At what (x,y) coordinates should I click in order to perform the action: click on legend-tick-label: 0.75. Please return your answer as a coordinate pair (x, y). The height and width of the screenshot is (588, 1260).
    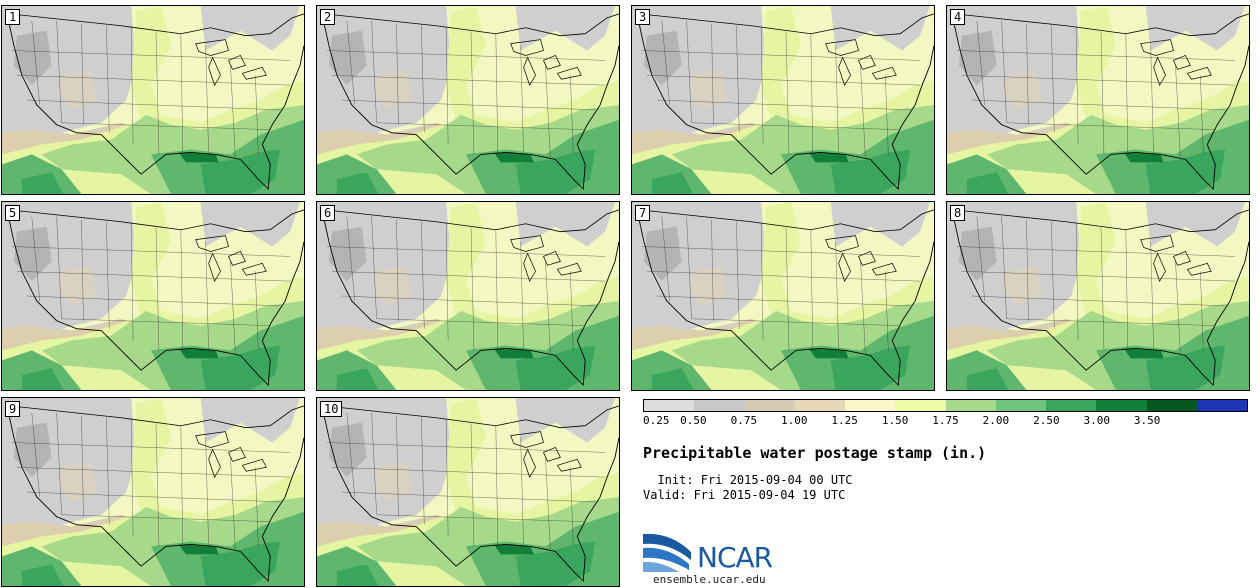
    Looking at the image, I should click on (744, 420).